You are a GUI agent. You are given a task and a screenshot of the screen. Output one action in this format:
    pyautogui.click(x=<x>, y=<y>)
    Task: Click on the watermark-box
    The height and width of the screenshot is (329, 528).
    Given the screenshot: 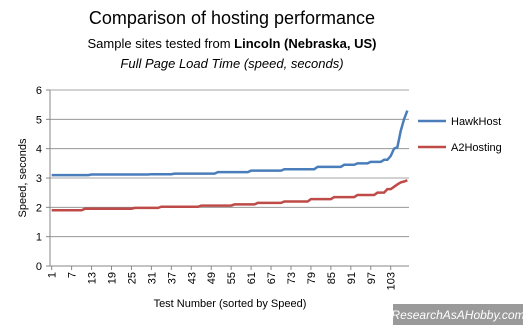 What is the action you would take?
    pyautogui.click(x=458, y=314)
    